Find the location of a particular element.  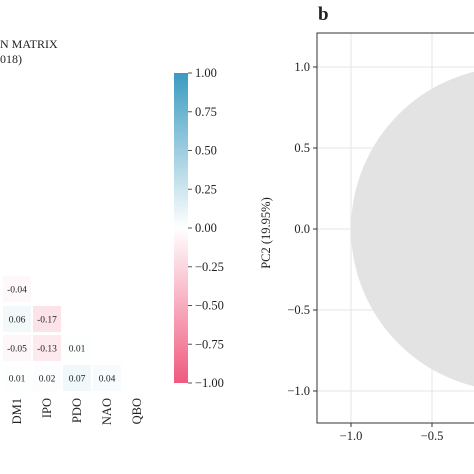

y-tick-label: 0.0 is located at coordinates (302, 229).